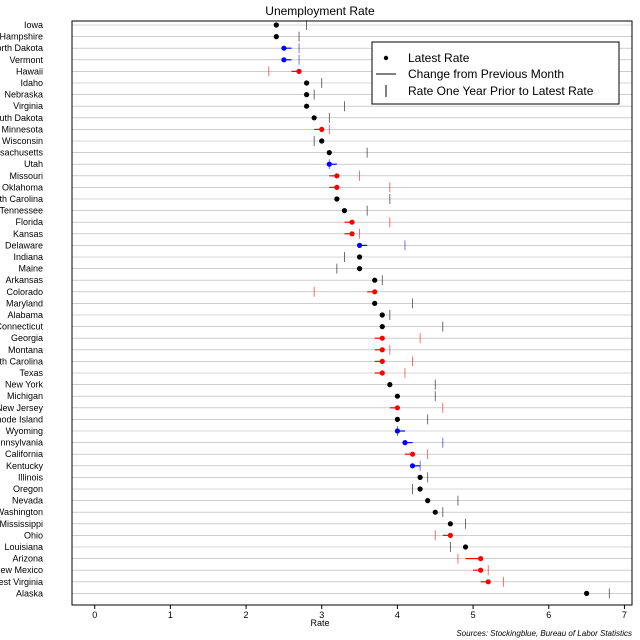  I want to click on state-label: Louisiana, so click(23, 547).